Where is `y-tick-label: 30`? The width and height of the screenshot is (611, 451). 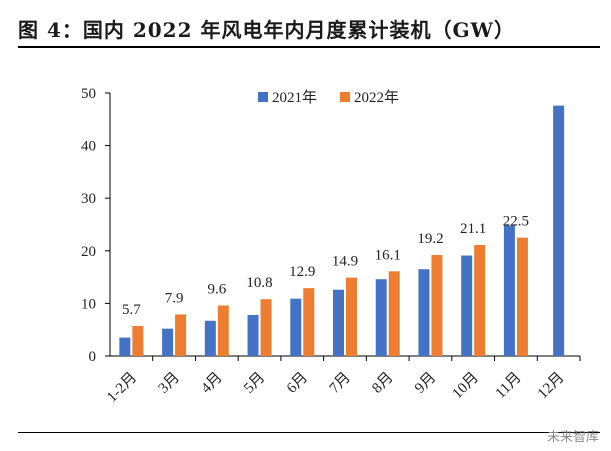 y-tick-label: 30 is located at coordinates (88, 199).